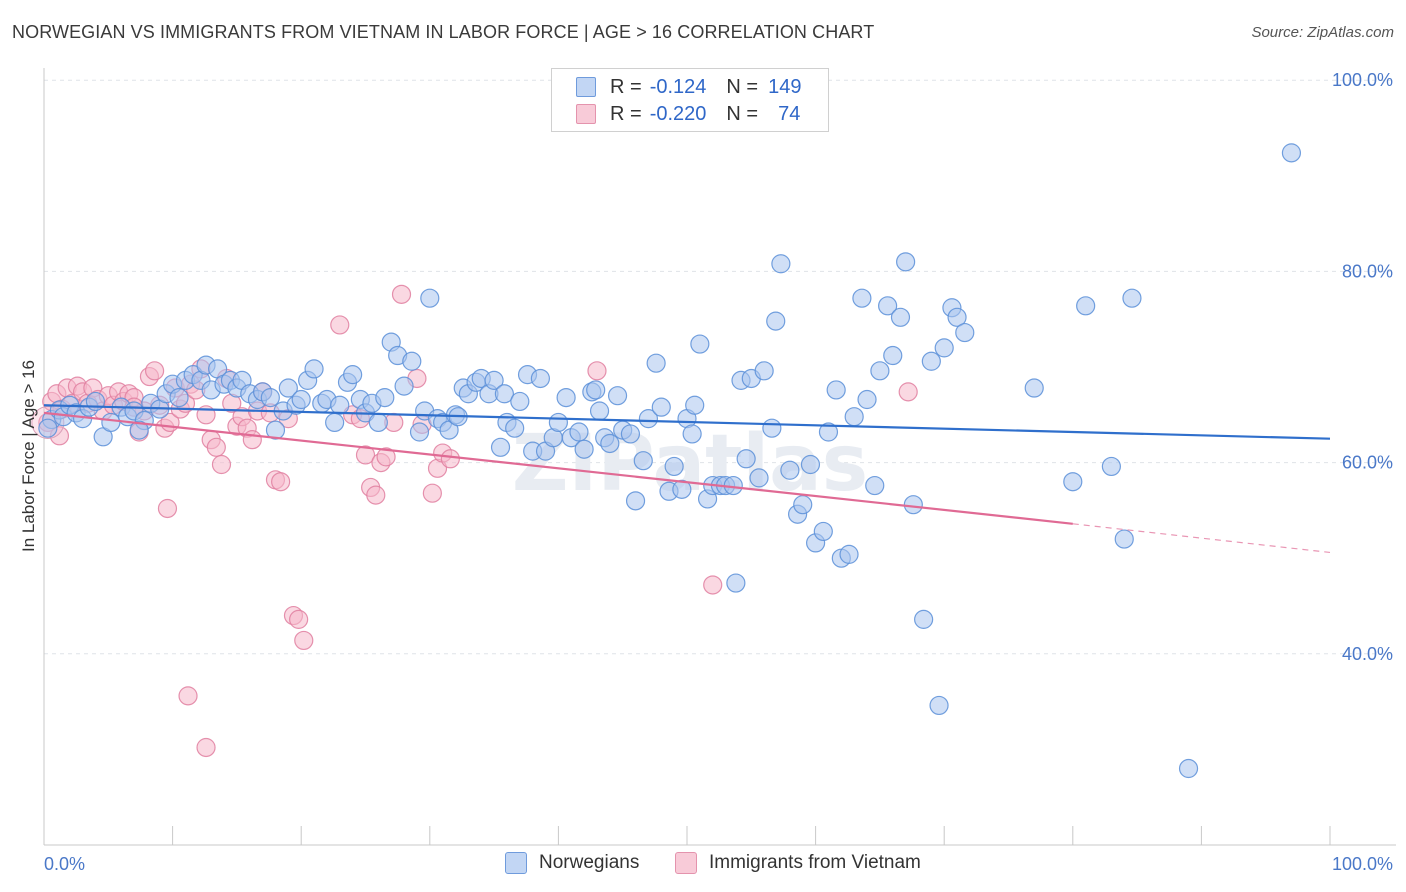 This screenshot has height=892, width=1406. What do you see at coordinates (785, 86) in the screenshot?
I see `legend-n-value: 149` at bounding box center [785, 86].